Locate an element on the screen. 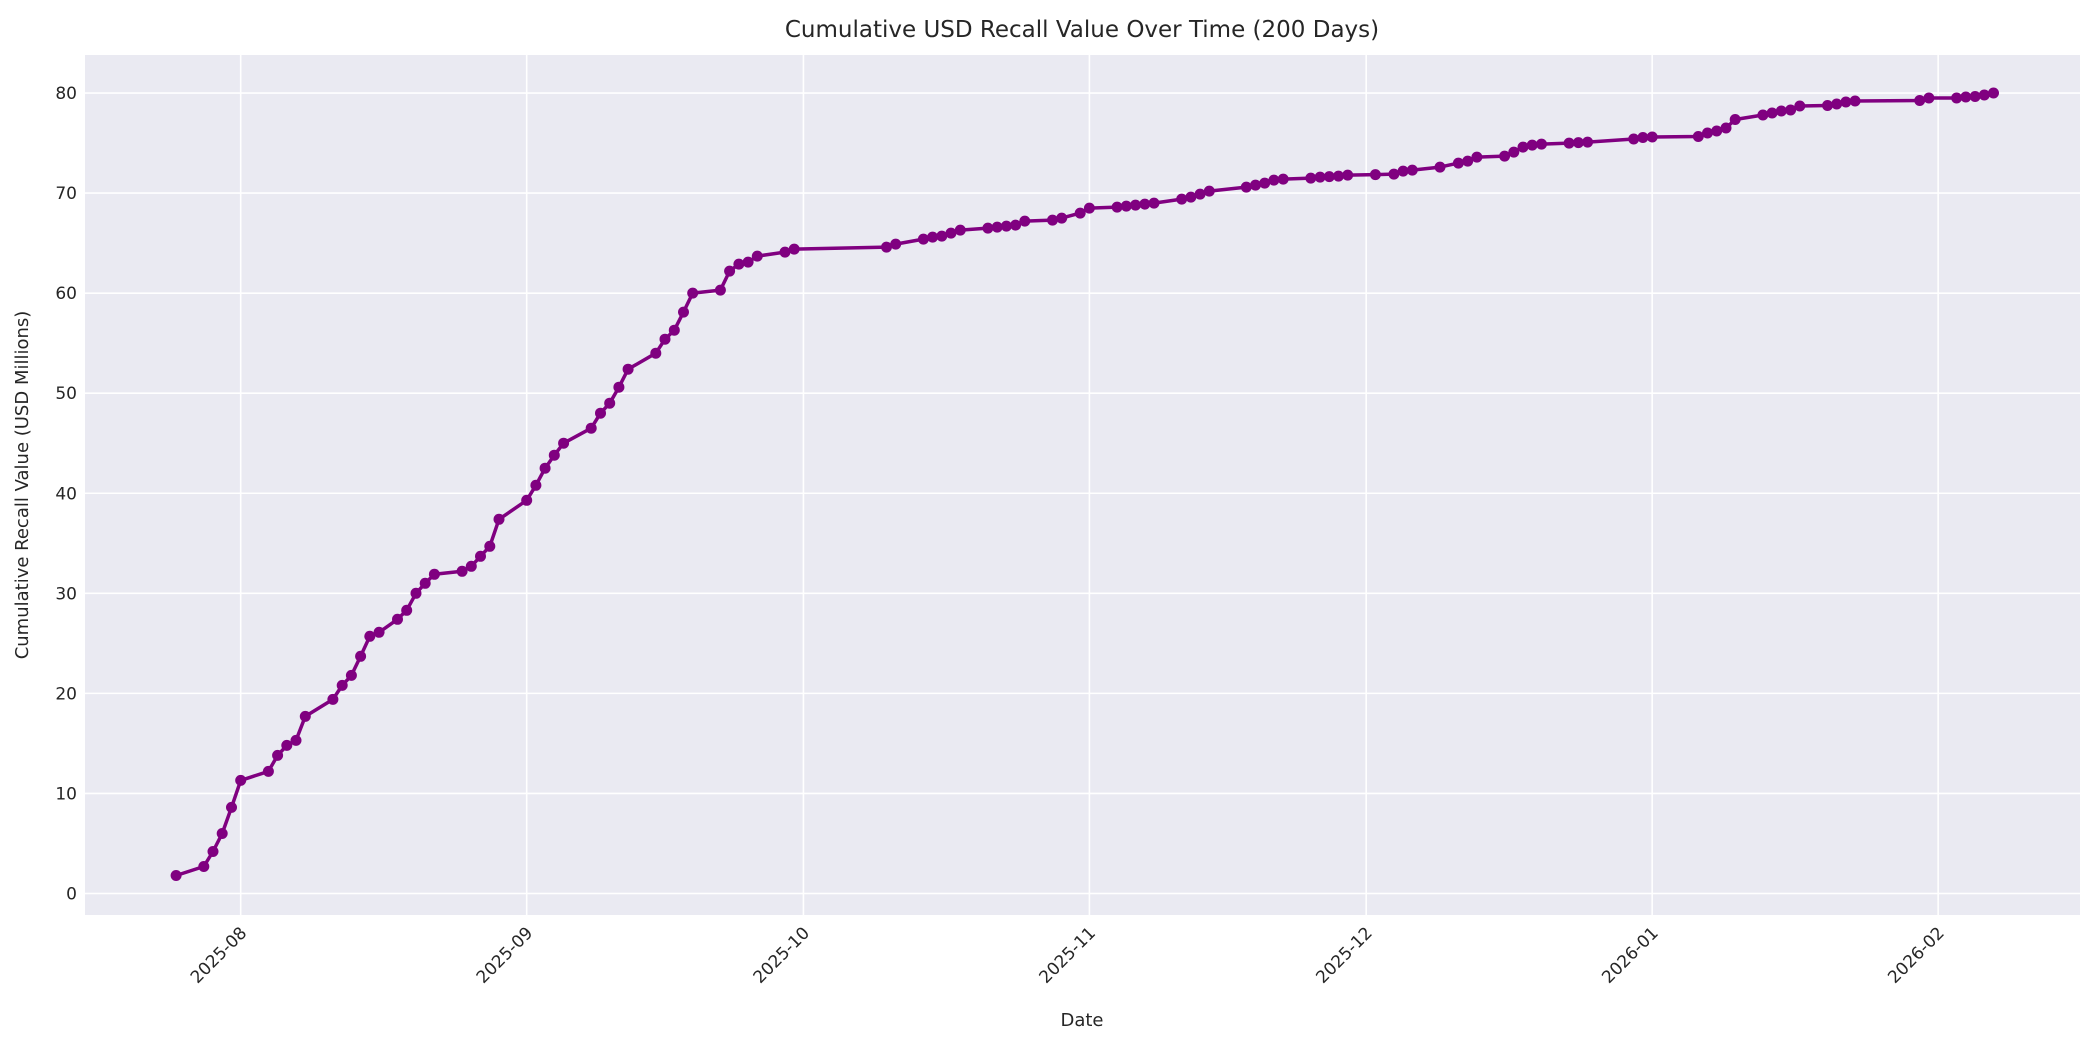  x-tick-label: 2025-12 is located at coordinates (1344, 955).